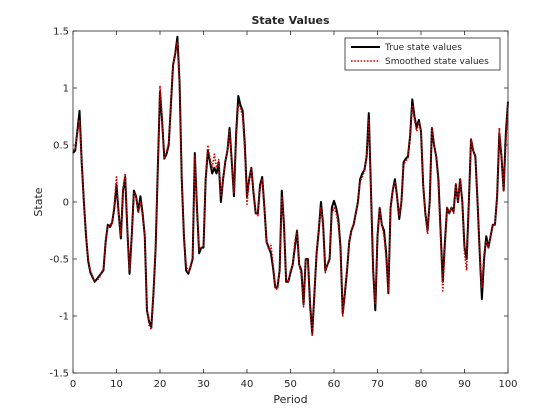  Describe the element at coordinates (64, 317) in the screenshot. I see `y-tick-label: -1` at that location.